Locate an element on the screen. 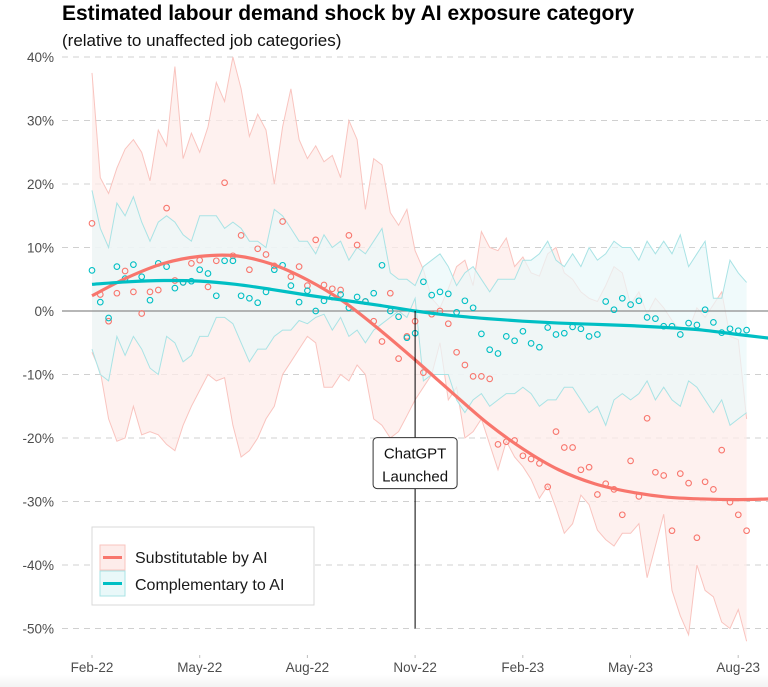 The height and width of the screenshot is (687, 768). x-tick-label: Nov-22 is located at coordinates (415, 667).